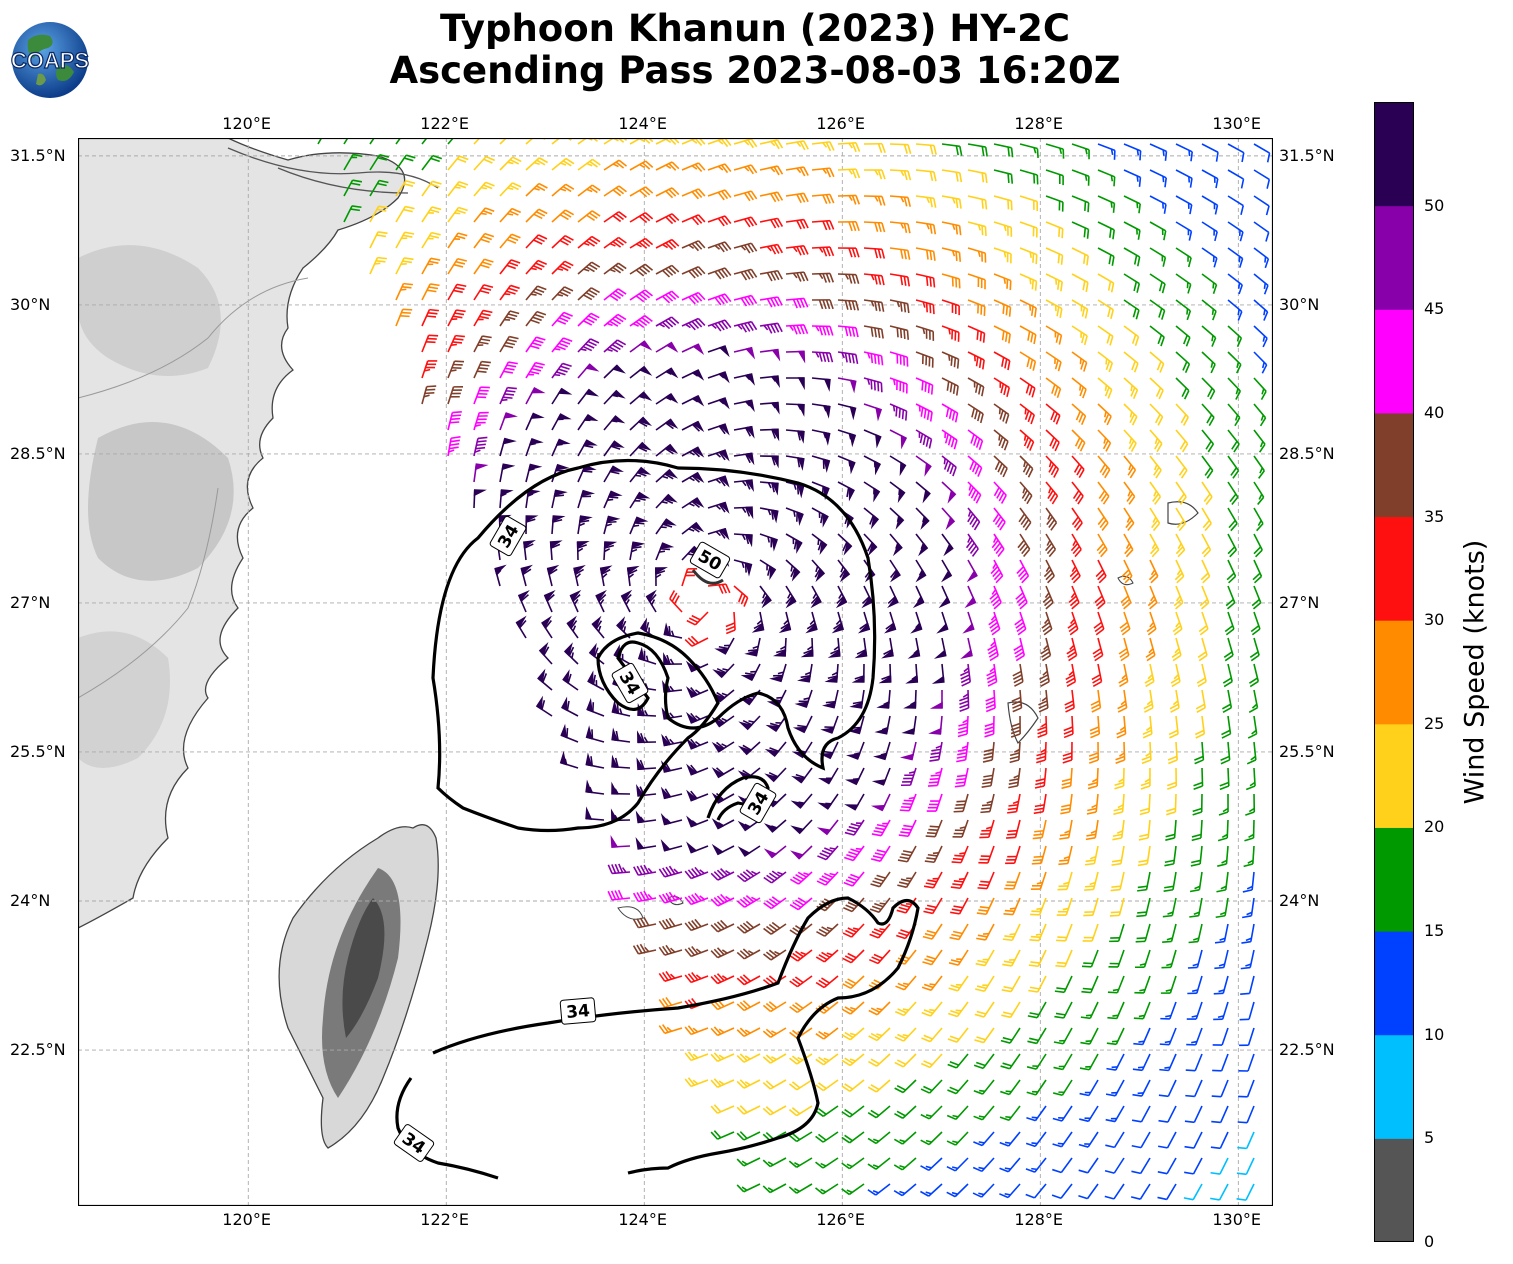  What do you see at coordinates (1429, 1138) in the screenshot?
I see `colorbar-tick-label: 5` at bounding box center [1429, 1138].